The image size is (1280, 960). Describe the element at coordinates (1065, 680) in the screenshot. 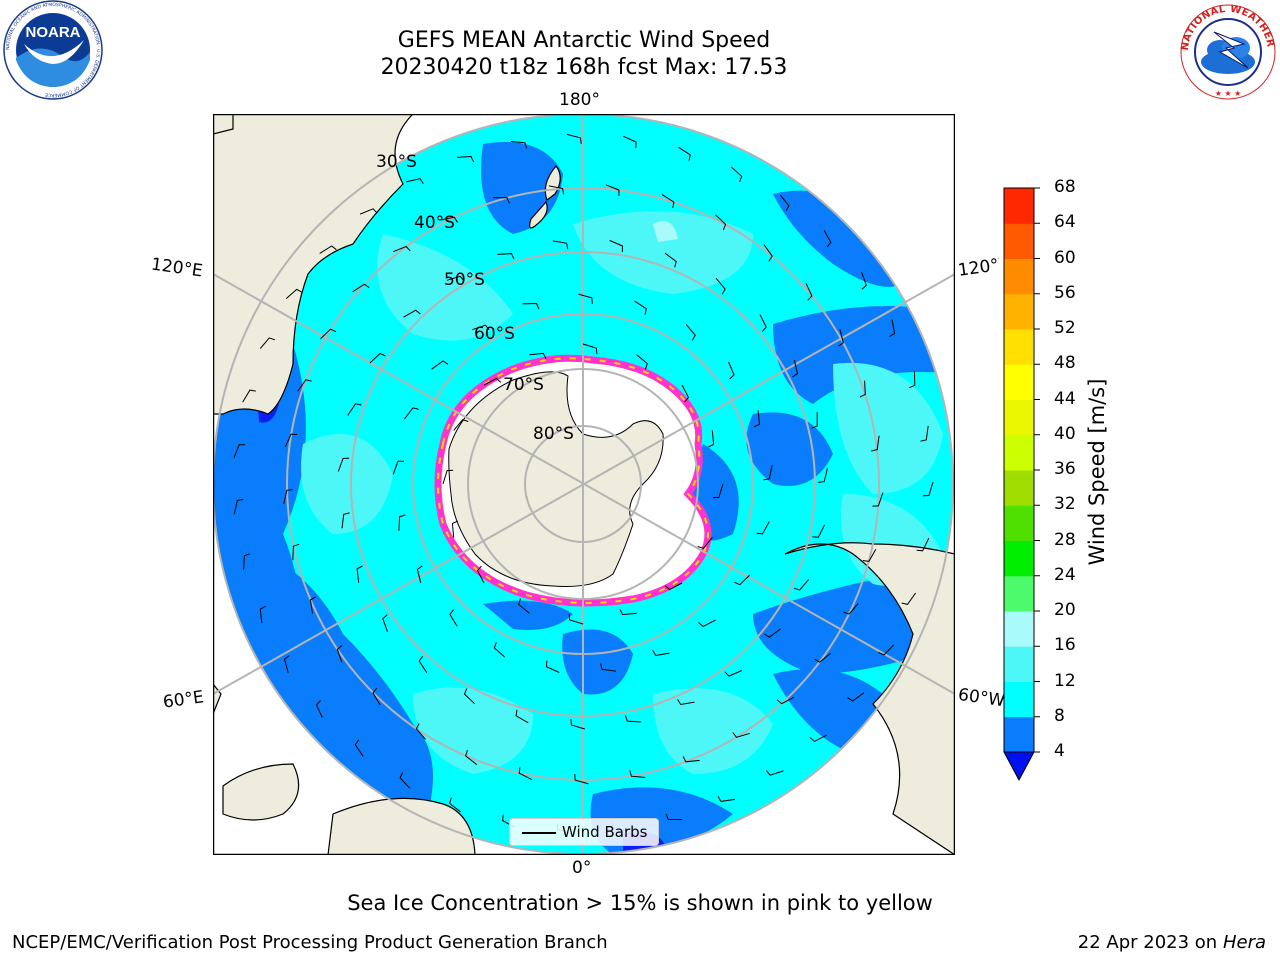

I see `colorbar-tick-label: 12` at that location.